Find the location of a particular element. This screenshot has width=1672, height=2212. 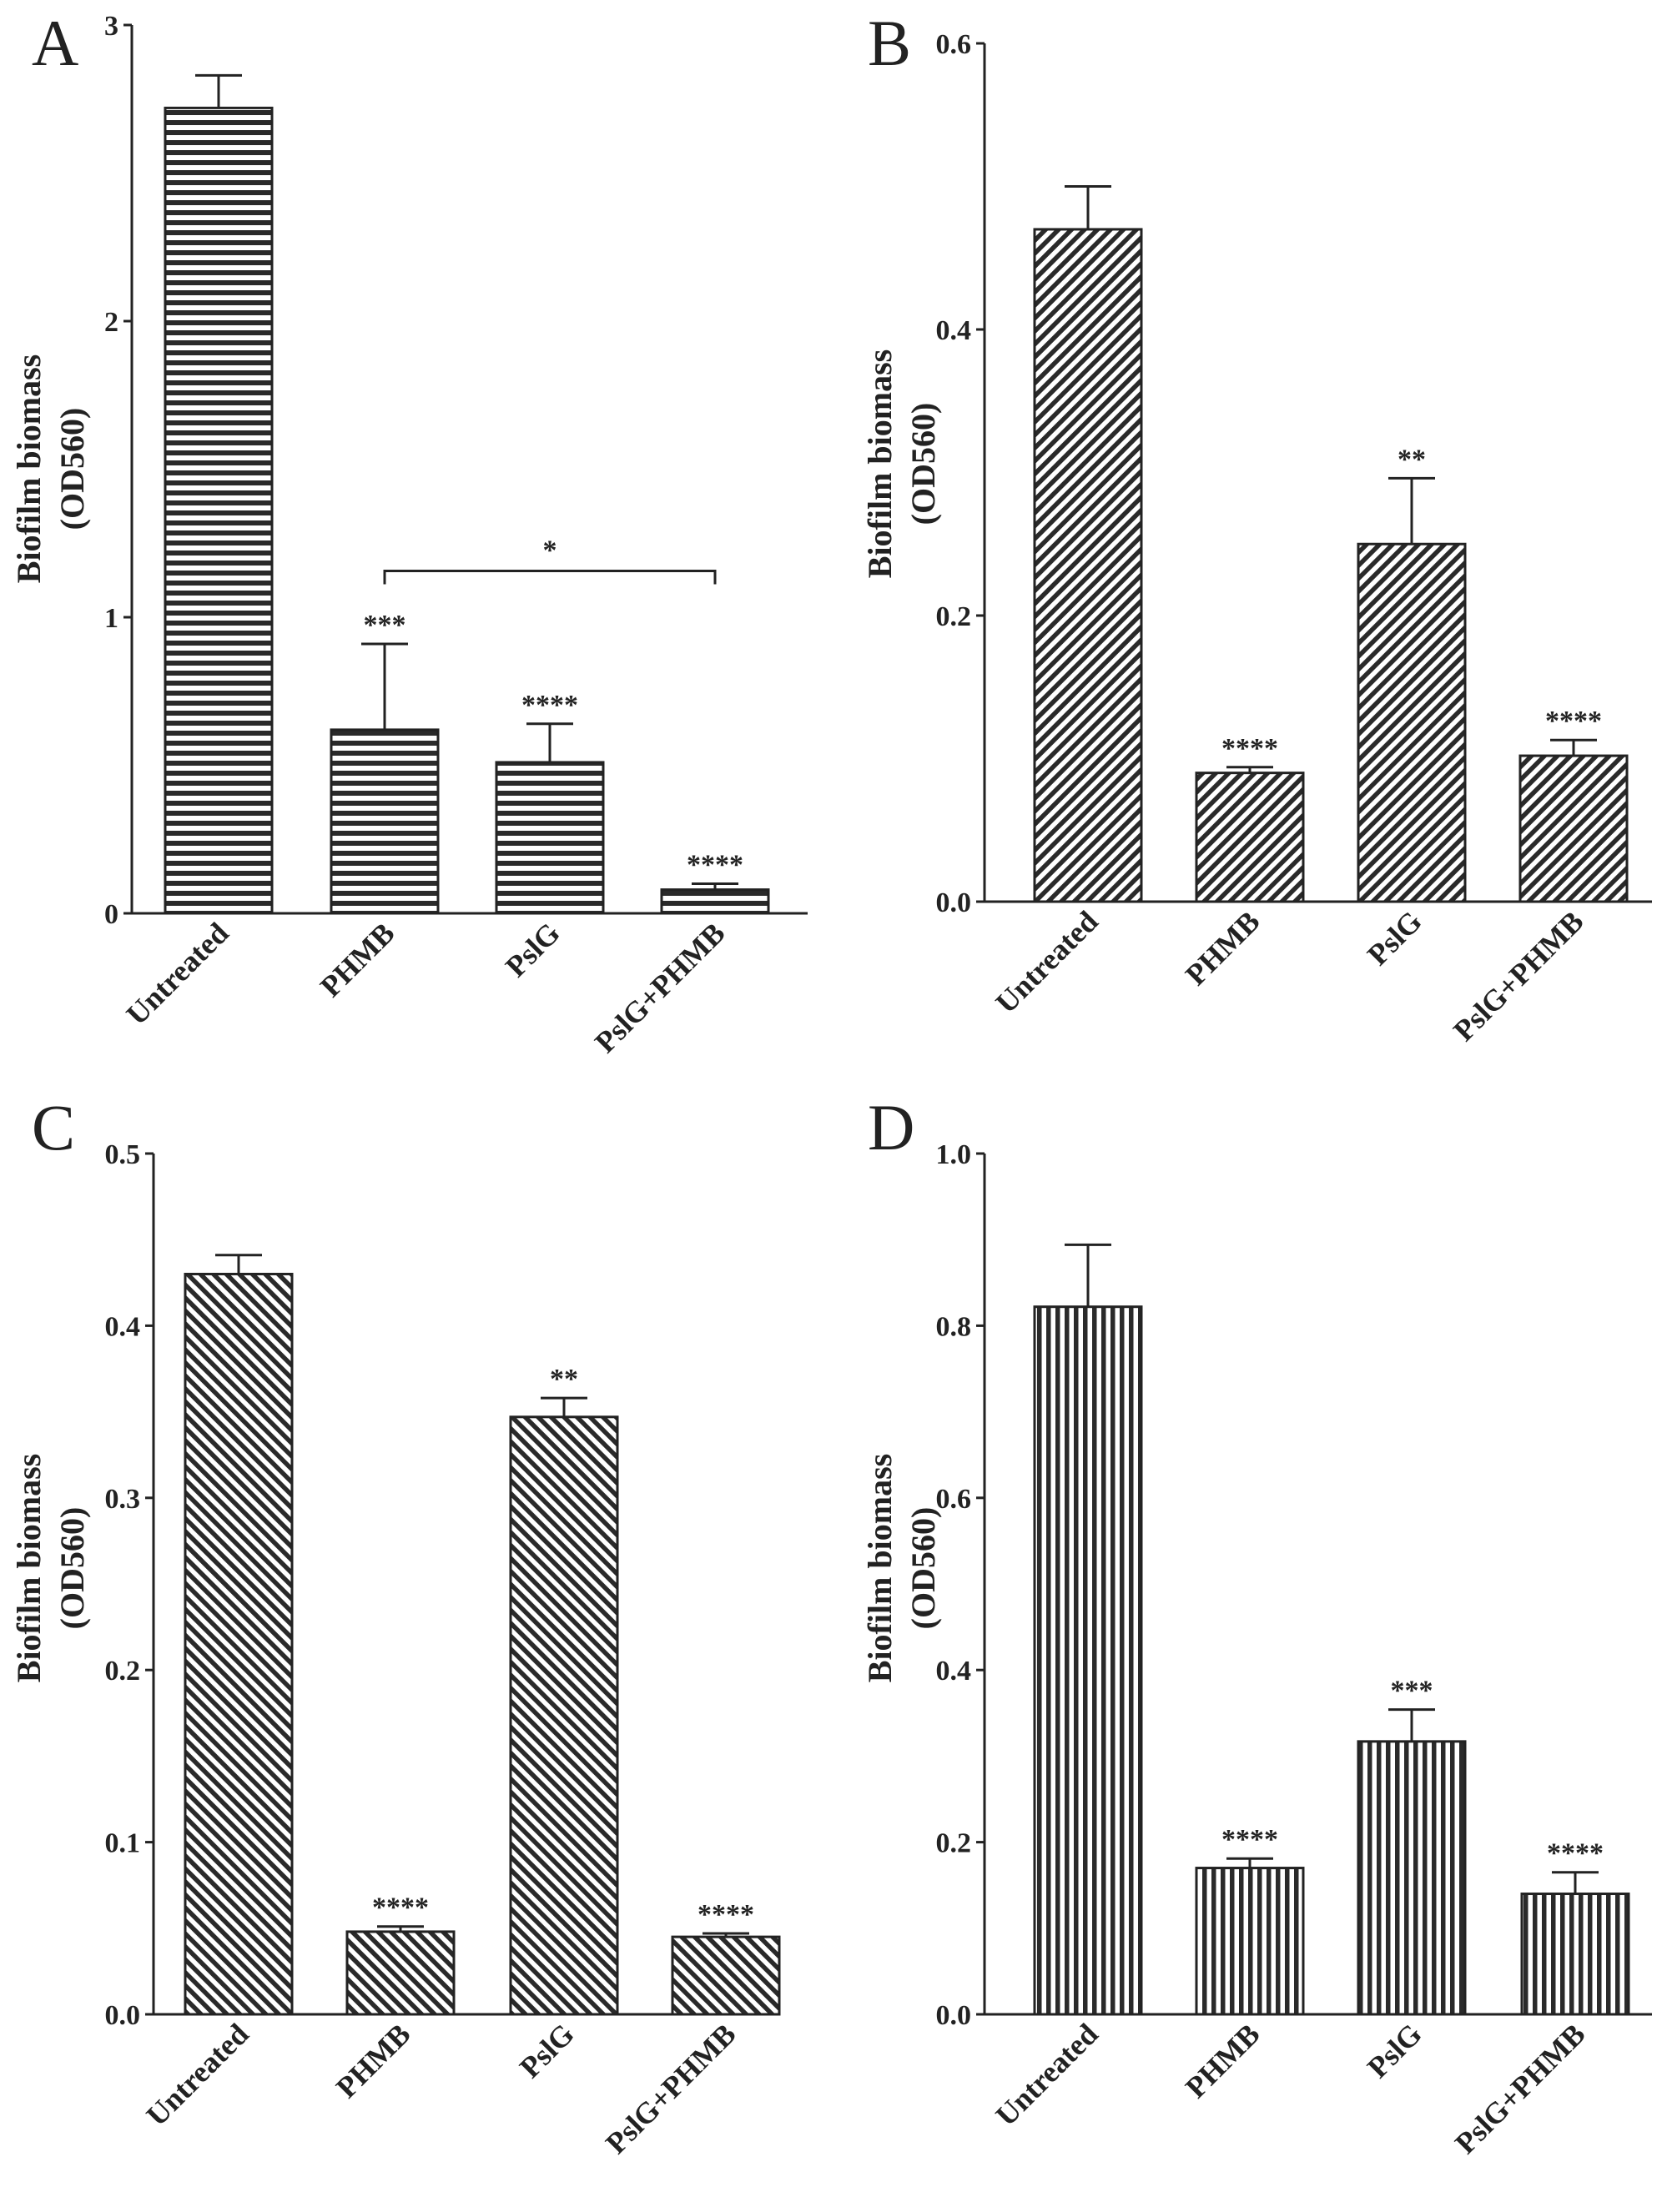

y-tick-label: 1.0 is located at coordinates (954, 1155).